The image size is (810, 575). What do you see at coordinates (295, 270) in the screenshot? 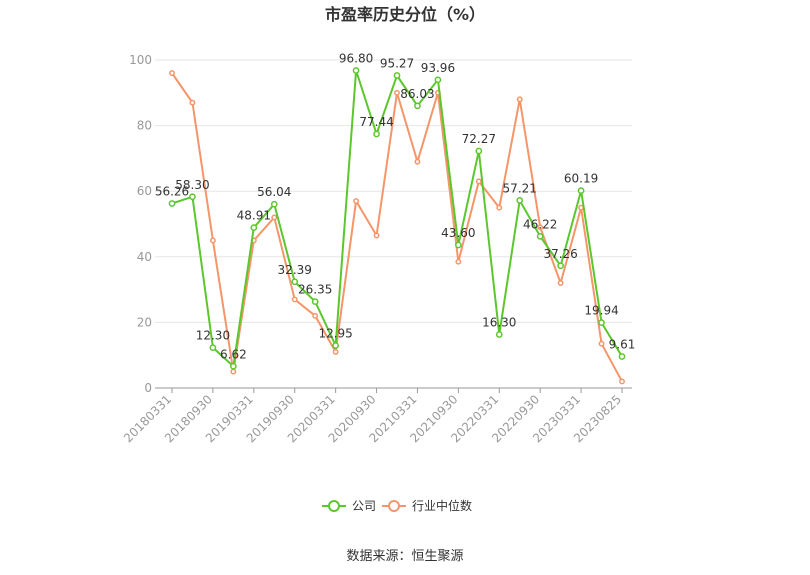
I see `data-label: 32.39` at bounding box center [295, 270].